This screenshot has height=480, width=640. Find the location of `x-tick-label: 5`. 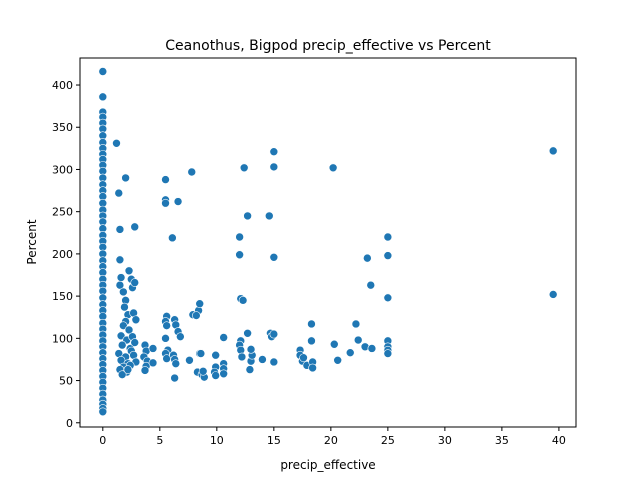

x-tick-label: 5 is located at coordinates (159, 440).